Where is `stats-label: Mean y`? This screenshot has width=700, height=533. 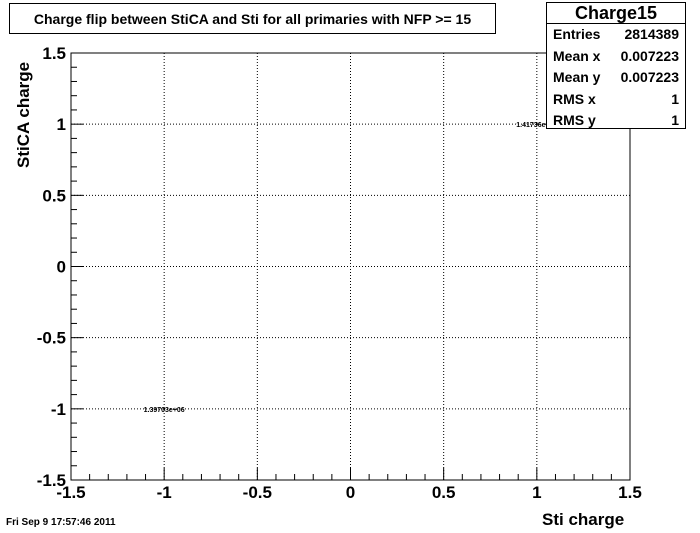
stats-label: Mean y is located at coordinates (577, 77).